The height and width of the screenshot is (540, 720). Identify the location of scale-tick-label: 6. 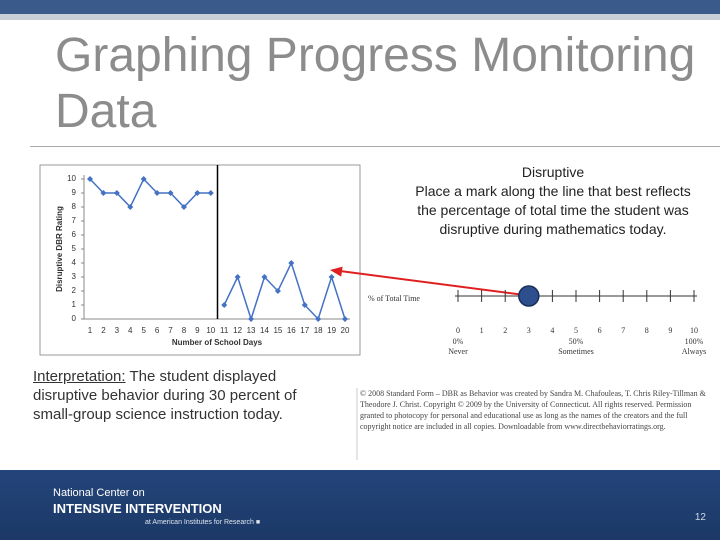
(600, 330).